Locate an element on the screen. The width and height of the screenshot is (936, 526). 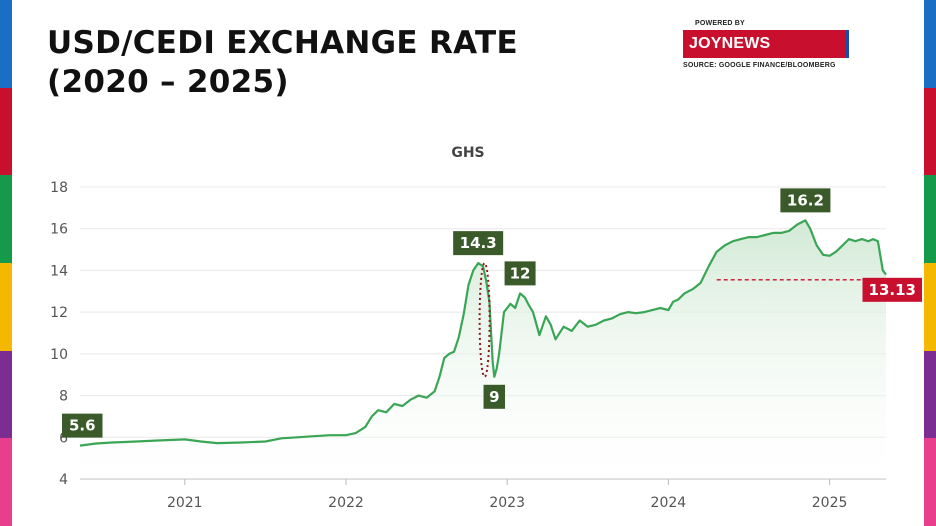
y-tick-label: 10 is located at coordinates (59, 355).